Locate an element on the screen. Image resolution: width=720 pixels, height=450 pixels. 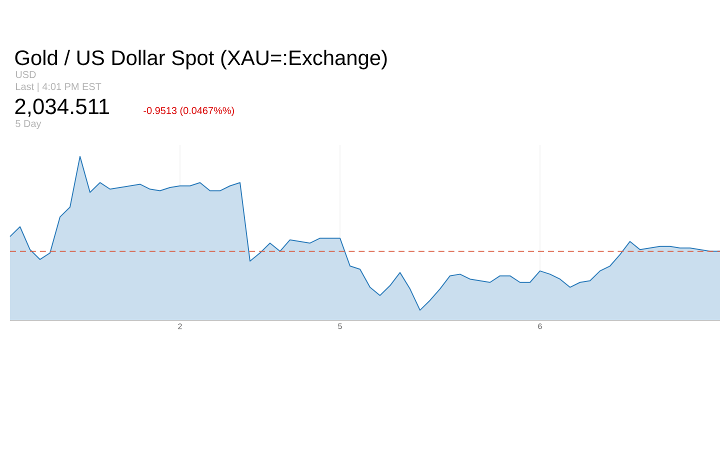
text: -0.9513 (0.0467%%) is located at coordinates (189, 111).